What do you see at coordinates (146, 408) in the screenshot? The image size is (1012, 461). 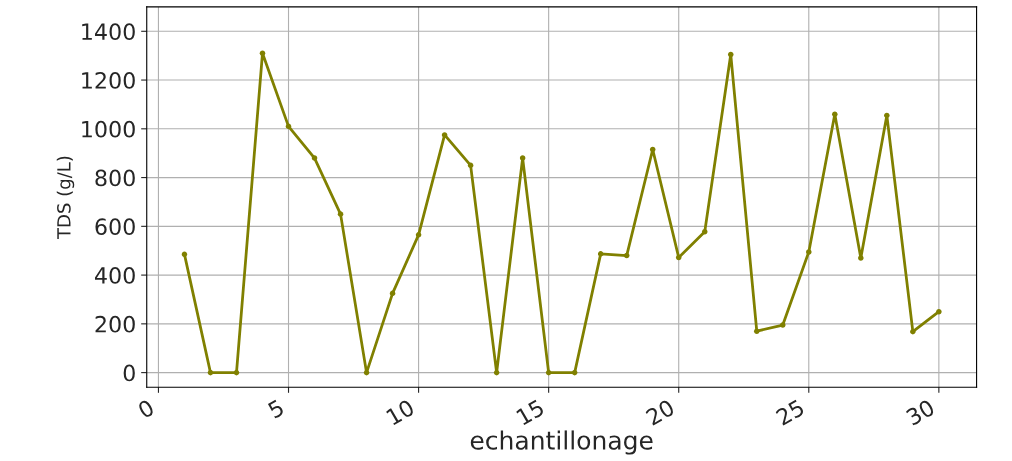 I see `x-tick-label: 0` at bounding box center [146, 408].